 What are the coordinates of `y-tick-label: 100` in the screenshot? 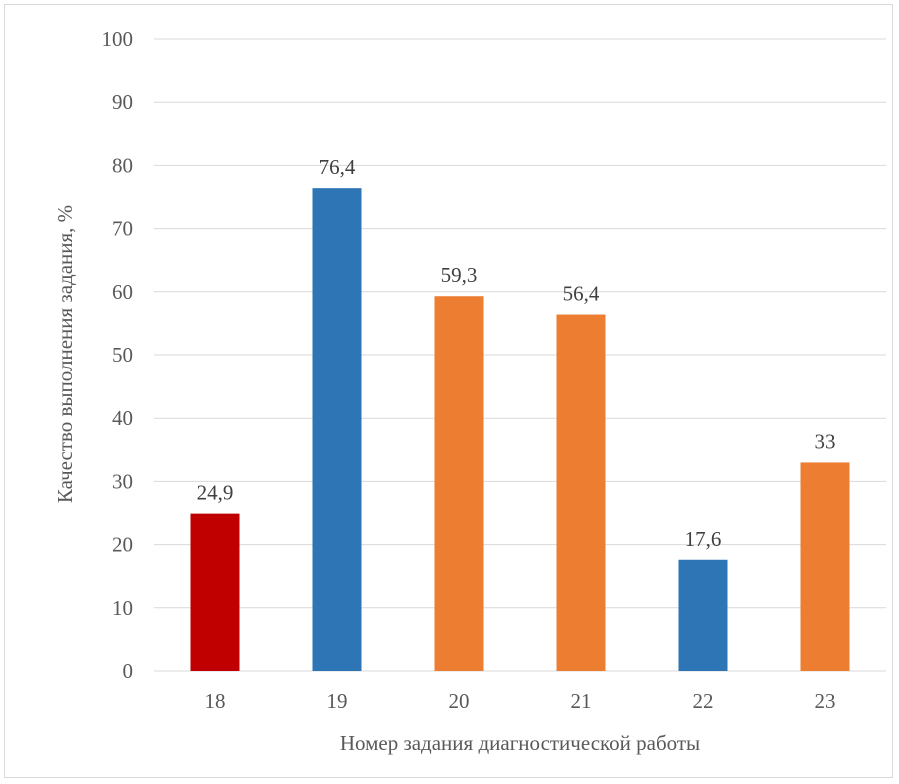 It's located at (118, 39).